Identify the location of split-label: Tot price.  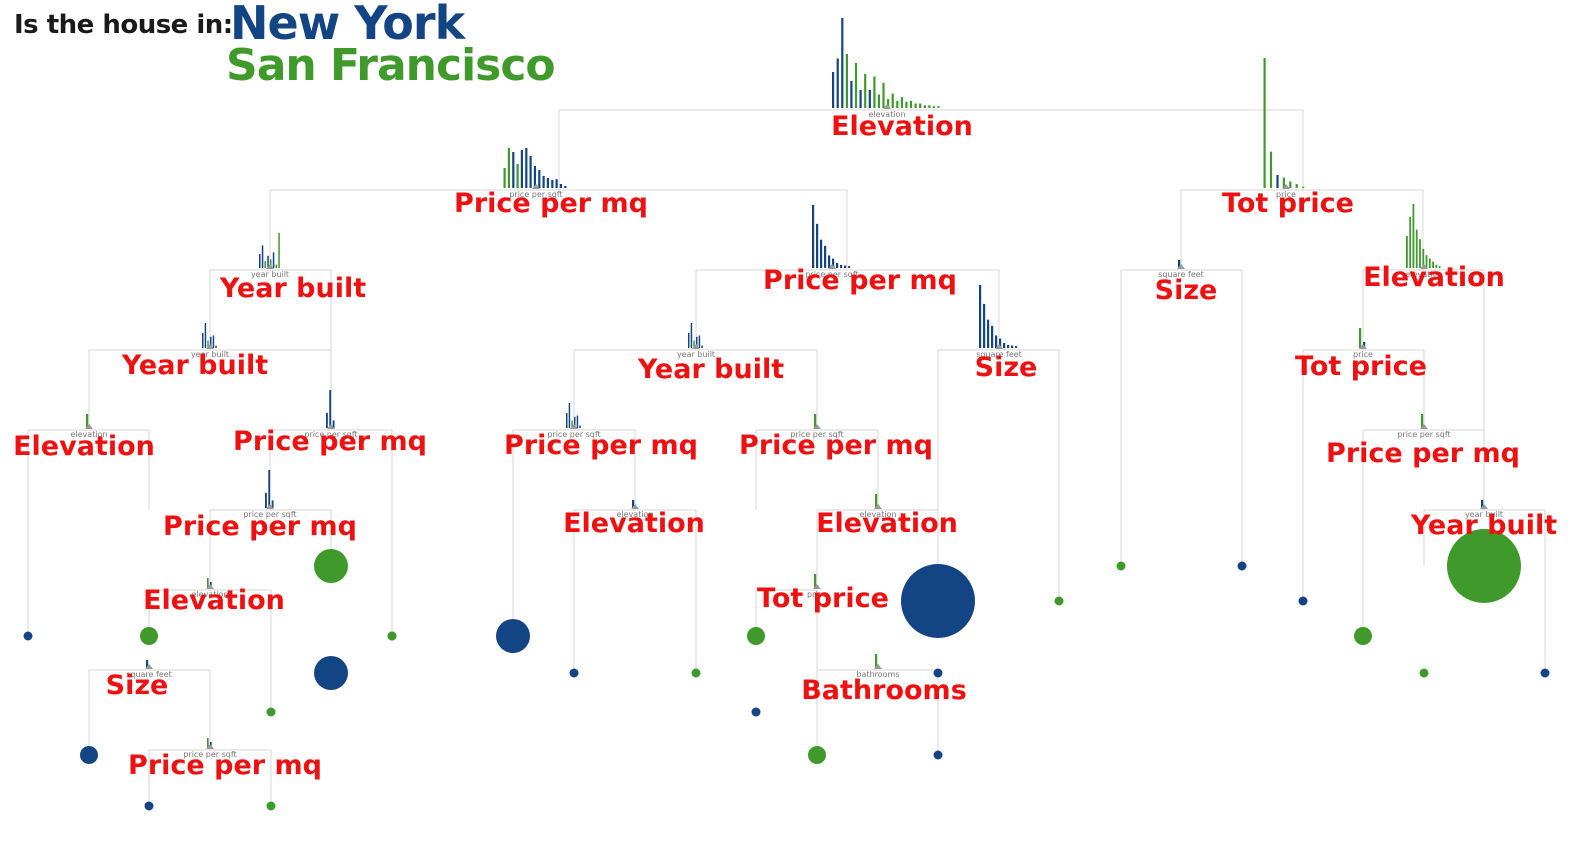
(823, 598).